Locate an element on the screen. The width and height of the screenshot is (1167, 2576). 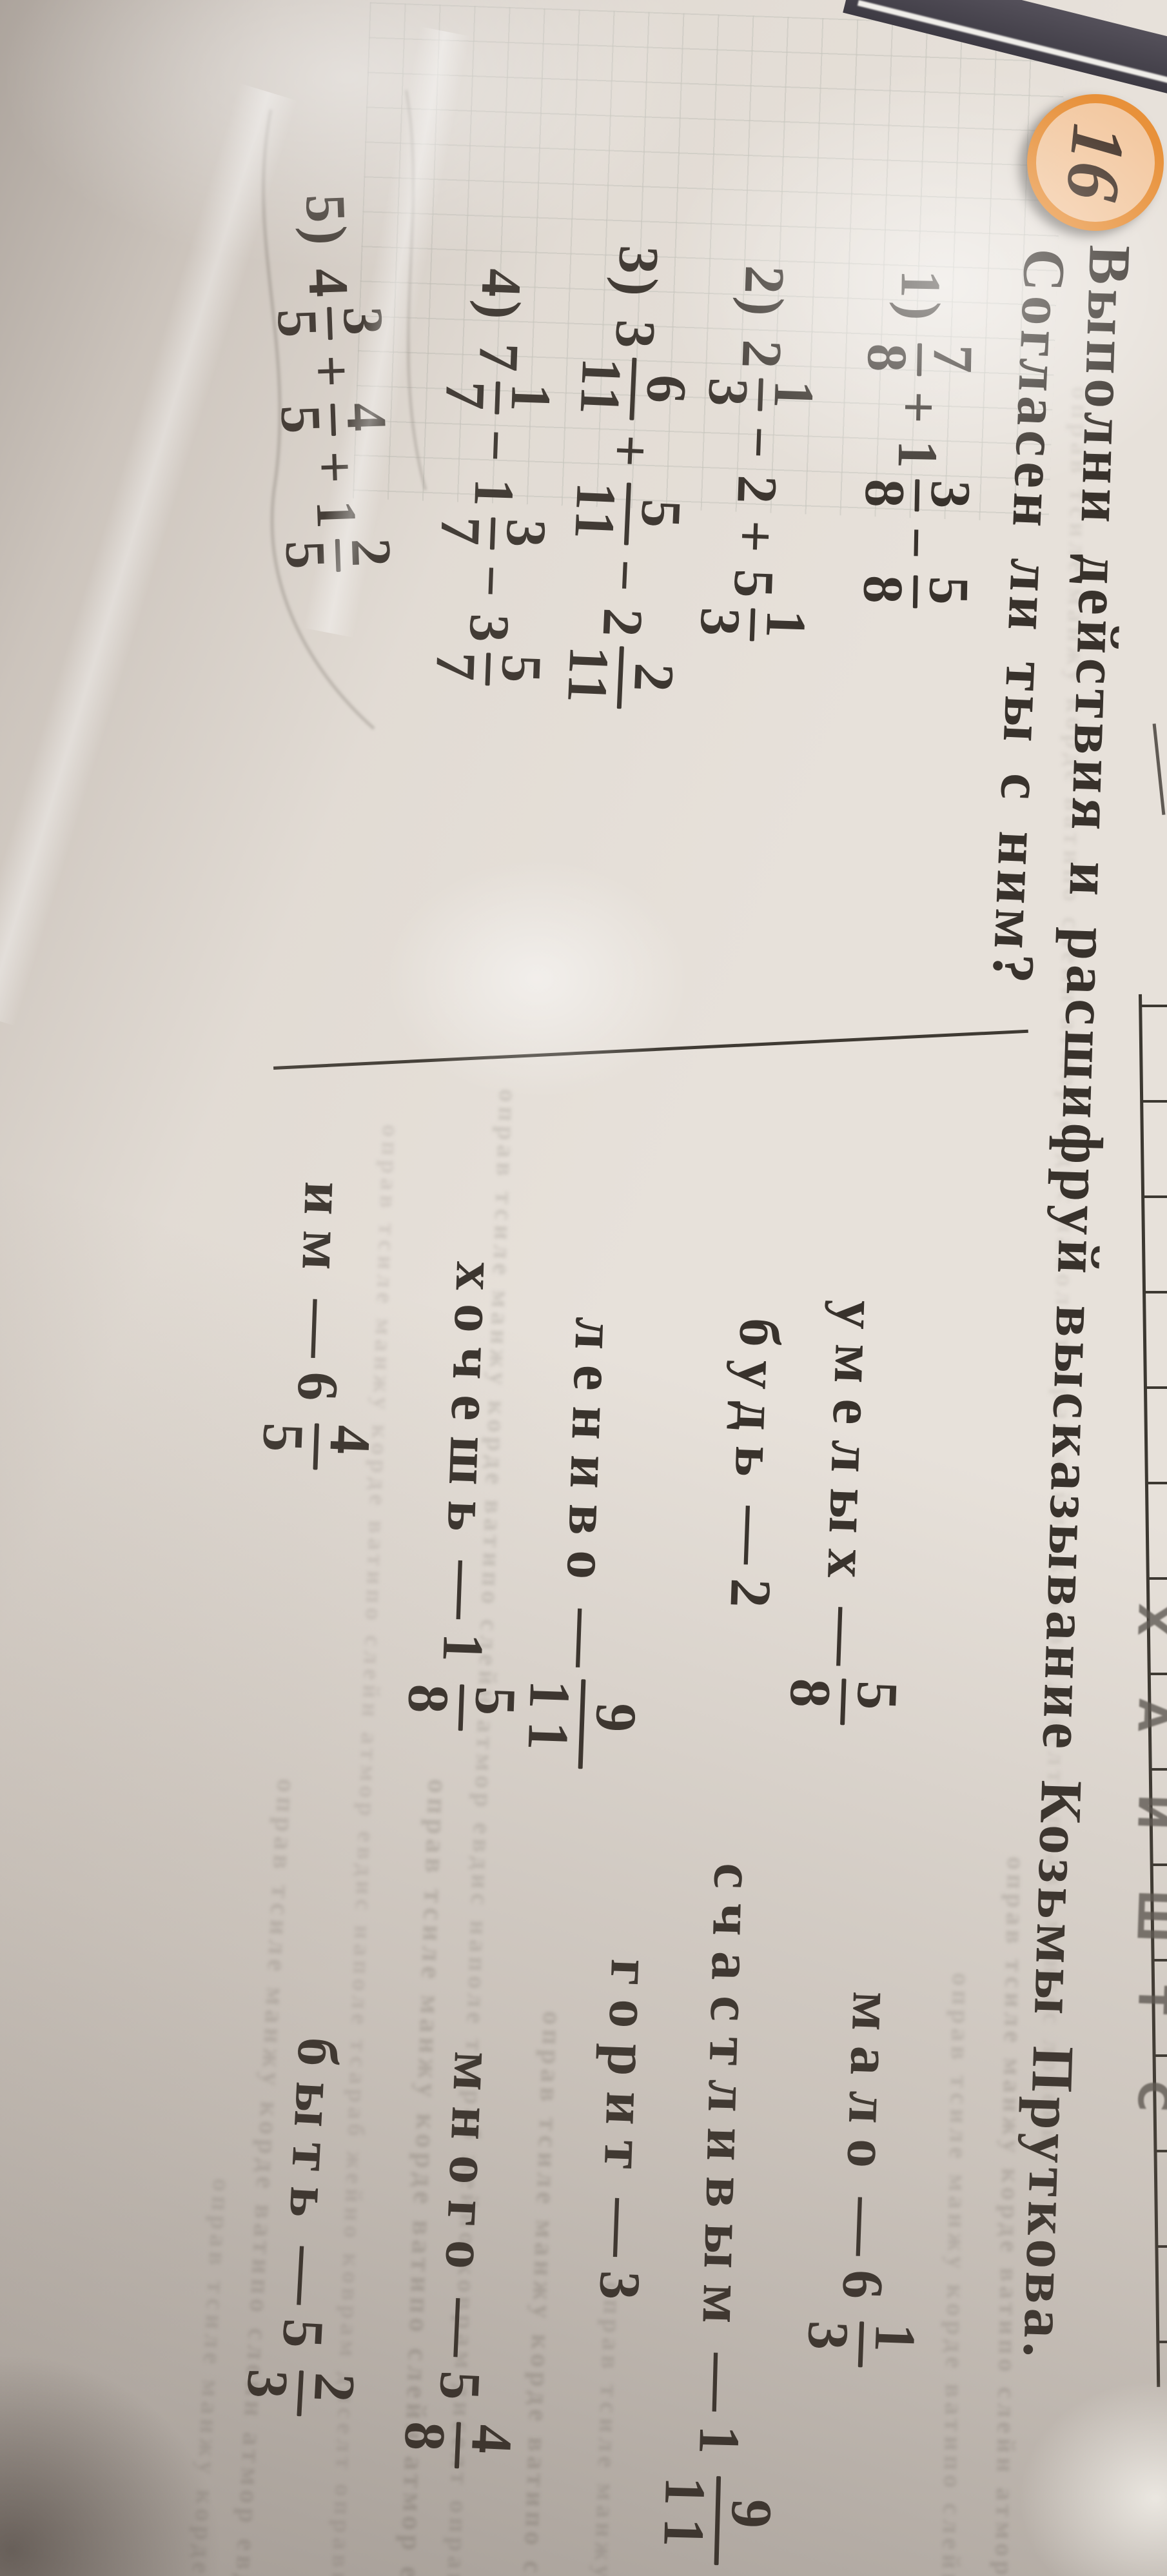
mixed-number: 1 9 11 is located at coordinates (717, 2495).